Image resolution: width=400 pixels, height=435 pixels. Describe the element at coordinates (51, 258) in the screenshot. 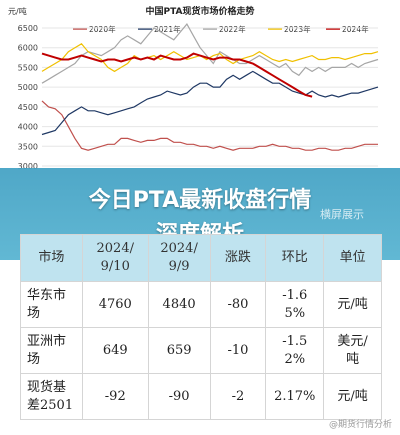

I see `header-market: 市场` at that location.